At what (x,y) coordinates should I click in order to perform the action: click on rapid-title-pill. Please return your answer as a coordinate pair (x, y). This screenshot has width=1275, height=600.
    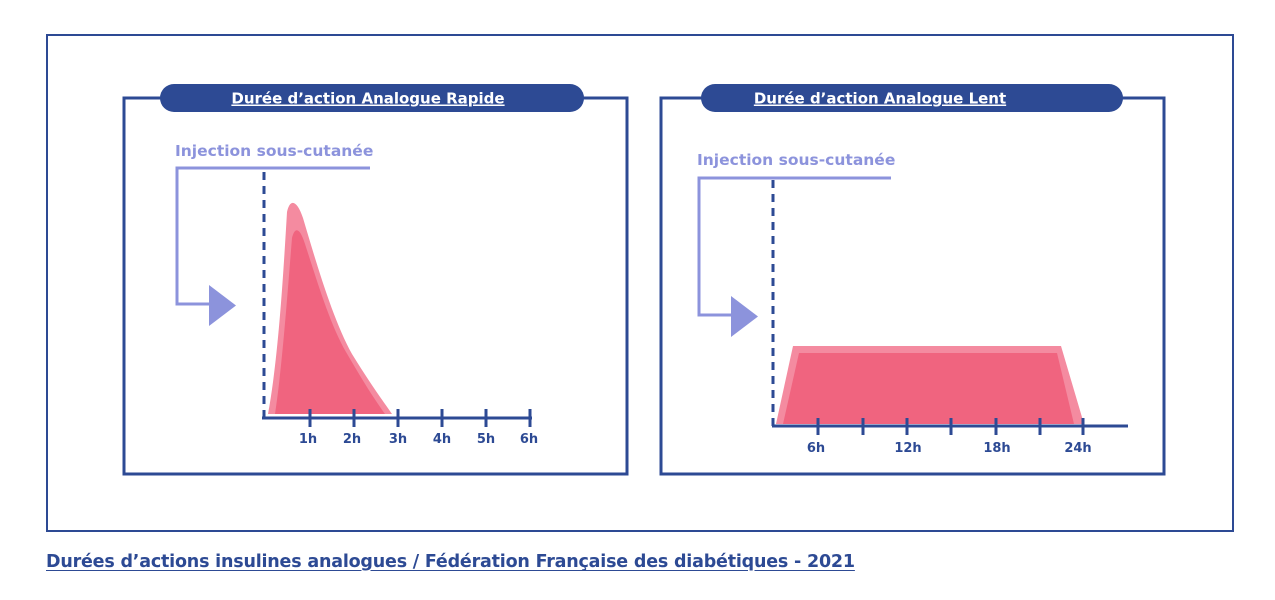
    Looking at the image, I should click on (372, 98).